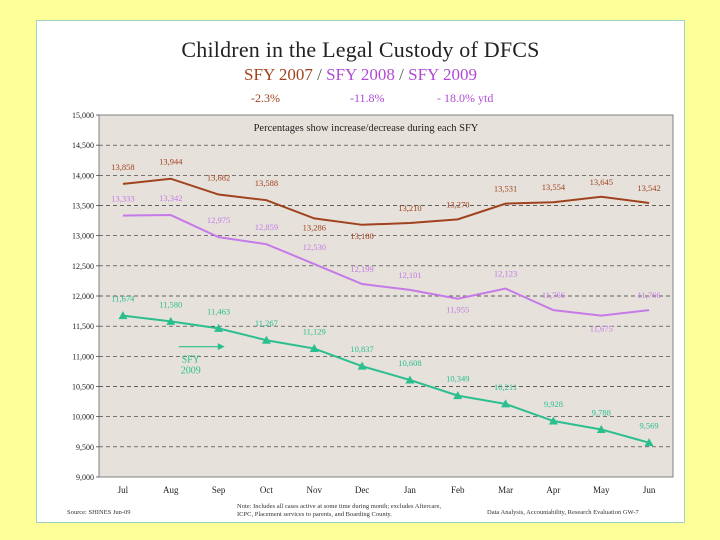 The width and height of the screenshot is (720, 540). What do you see at coordinates (218, 178) in the screenshot?
I see `data-label: 13,682` at bounding box center [218, 178].